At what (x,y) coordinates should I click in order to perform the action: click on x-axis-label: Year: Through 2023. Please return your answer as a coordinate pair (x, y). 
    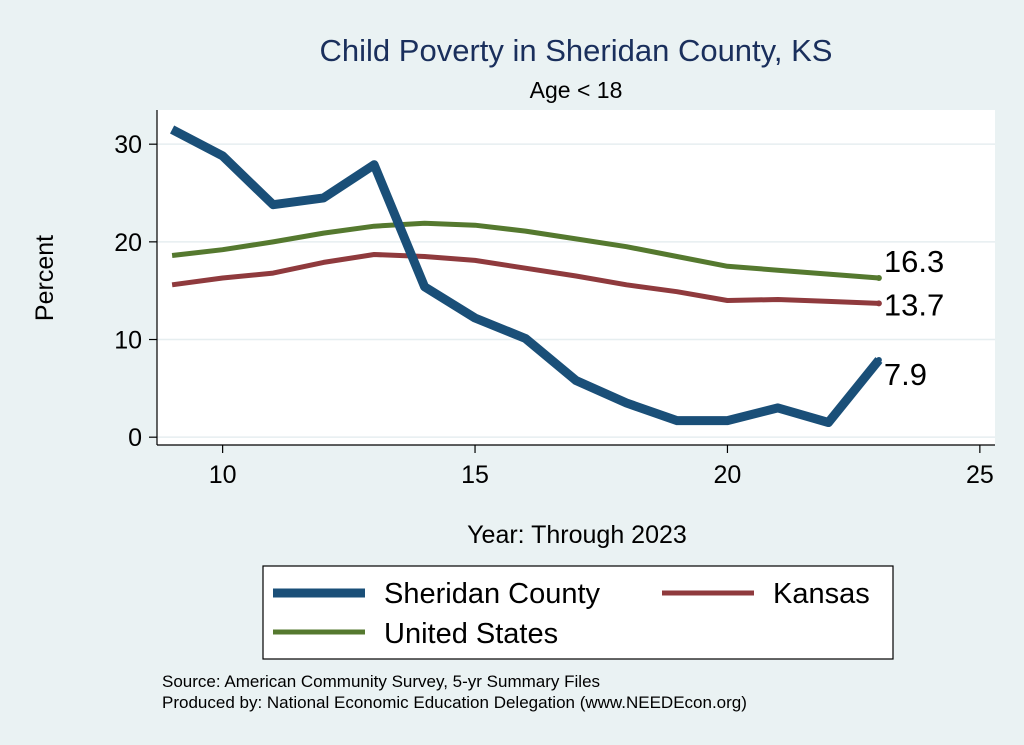
    Looking at the image, I should click on (577, 535).